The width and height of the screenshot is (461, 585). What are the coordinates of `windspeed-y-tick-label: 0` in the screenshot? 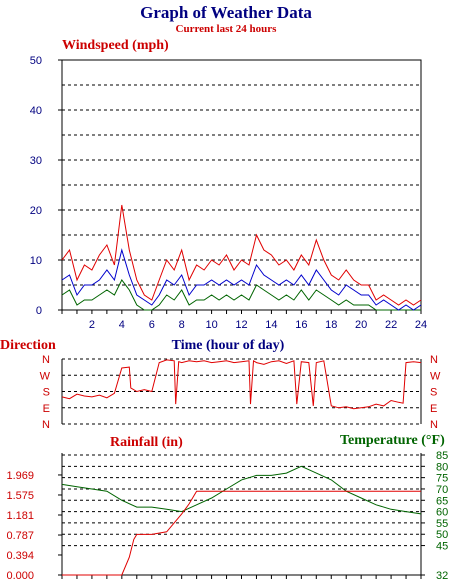 It's located at (39, 311).